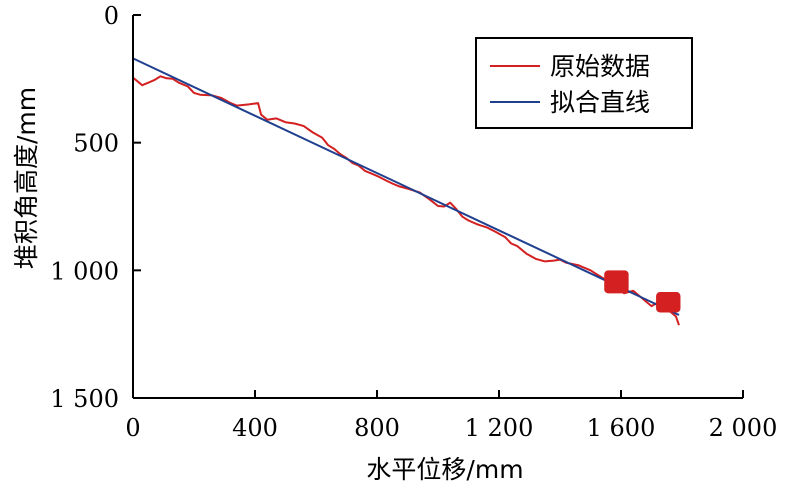 Image resolution: width=786 pixels, height=489 pixels. What do you see at coordinates (111, 16) in the screenshot?
I see `y-tick-label: 0` at bounding box center [111, 16].